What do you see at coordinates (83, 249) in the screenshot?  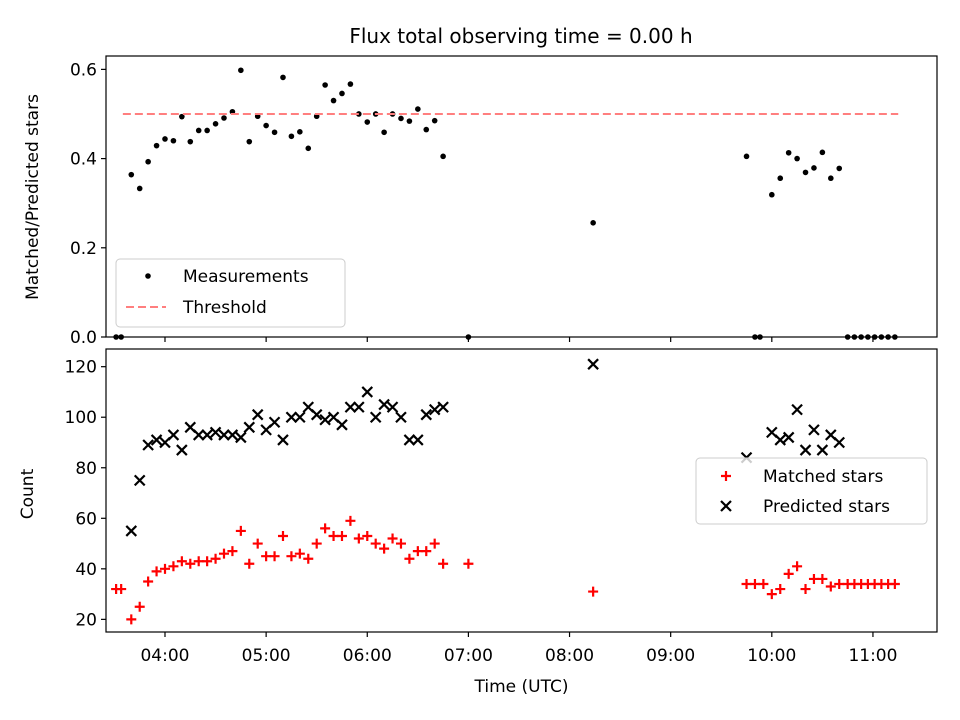 I see `y-tick-label: 0.2` at bounding box center [83, 249].